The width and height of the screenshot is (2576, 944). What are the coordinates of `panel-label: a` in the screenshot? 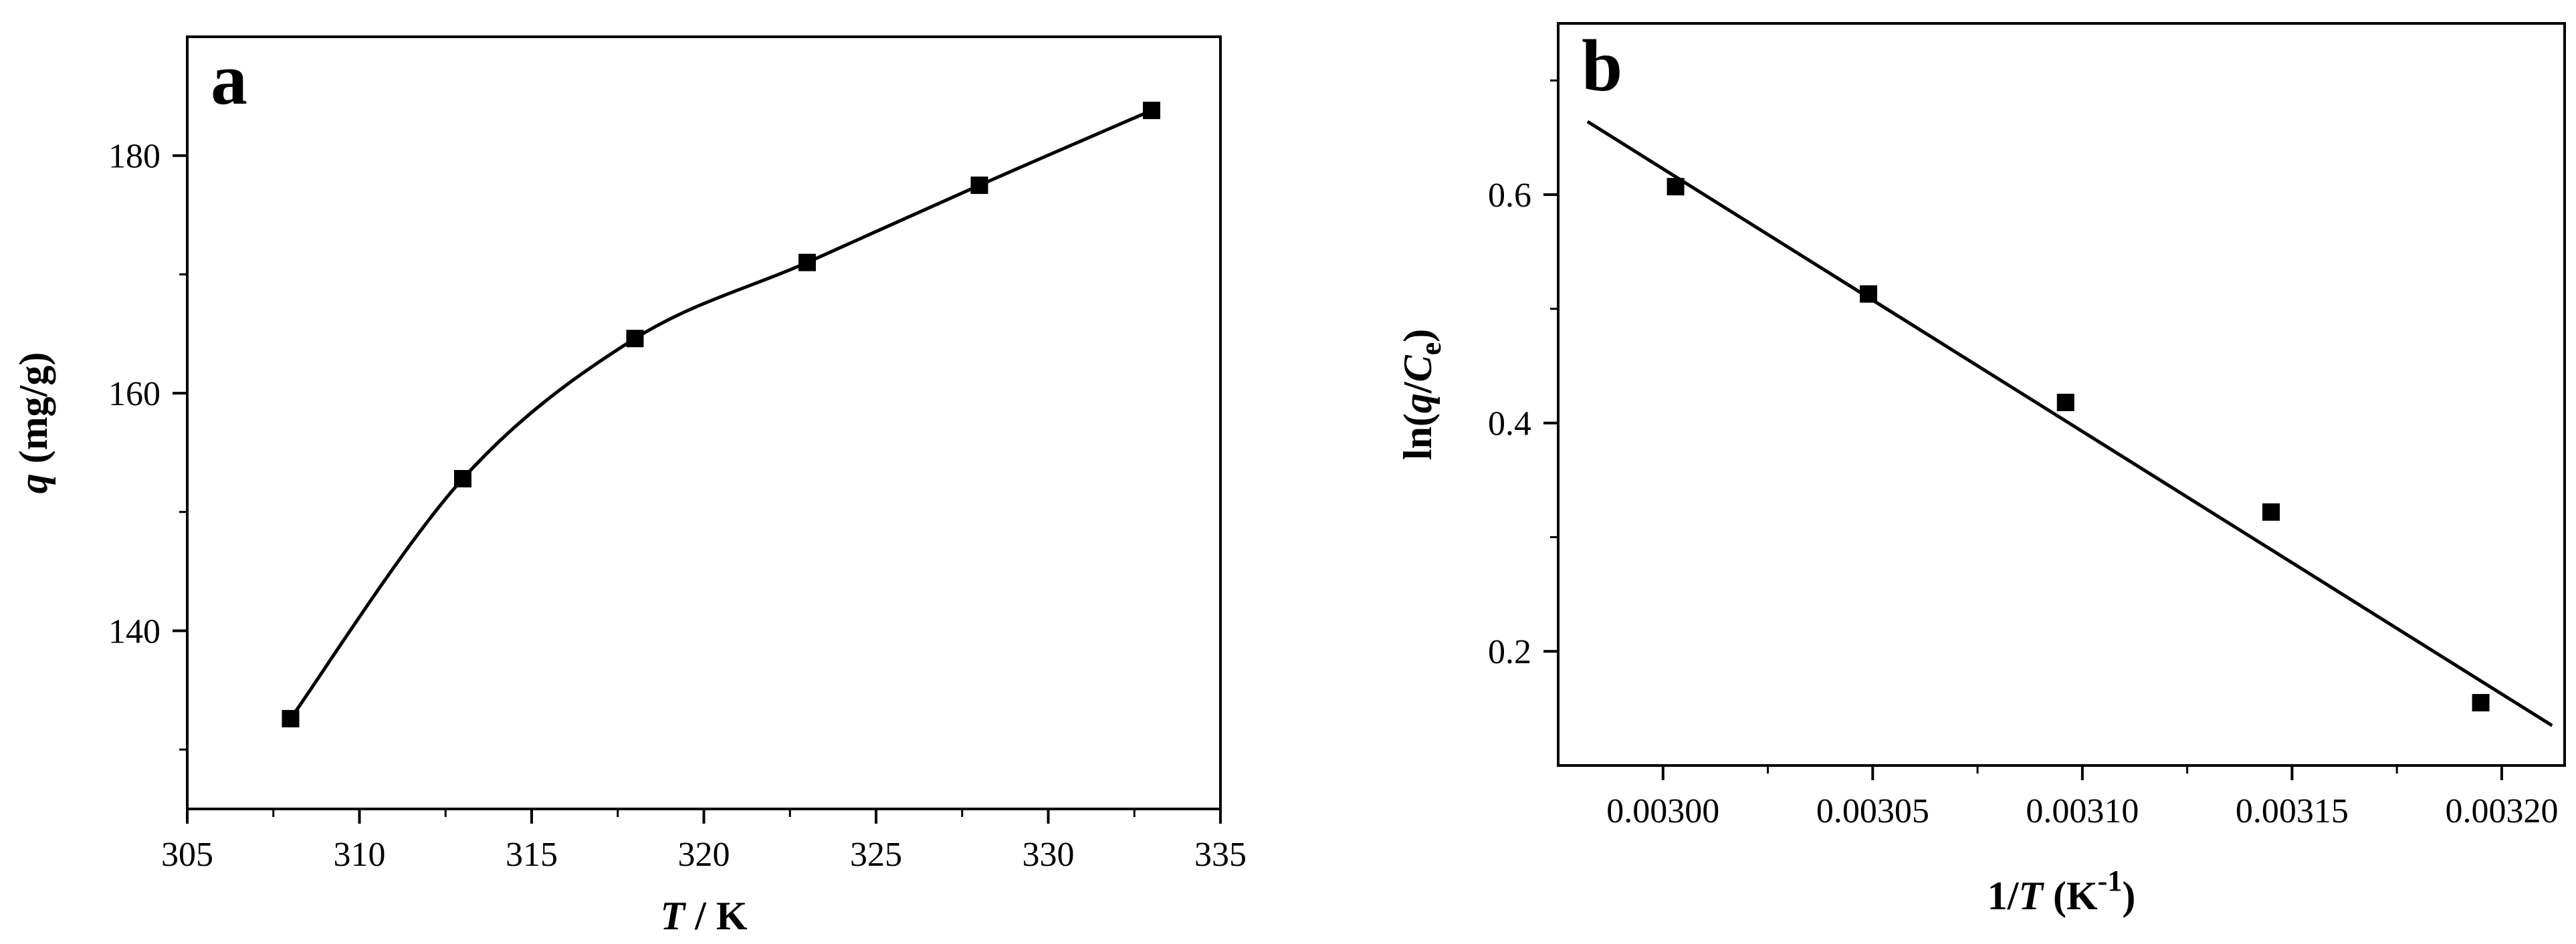 It's located at (229, 79).